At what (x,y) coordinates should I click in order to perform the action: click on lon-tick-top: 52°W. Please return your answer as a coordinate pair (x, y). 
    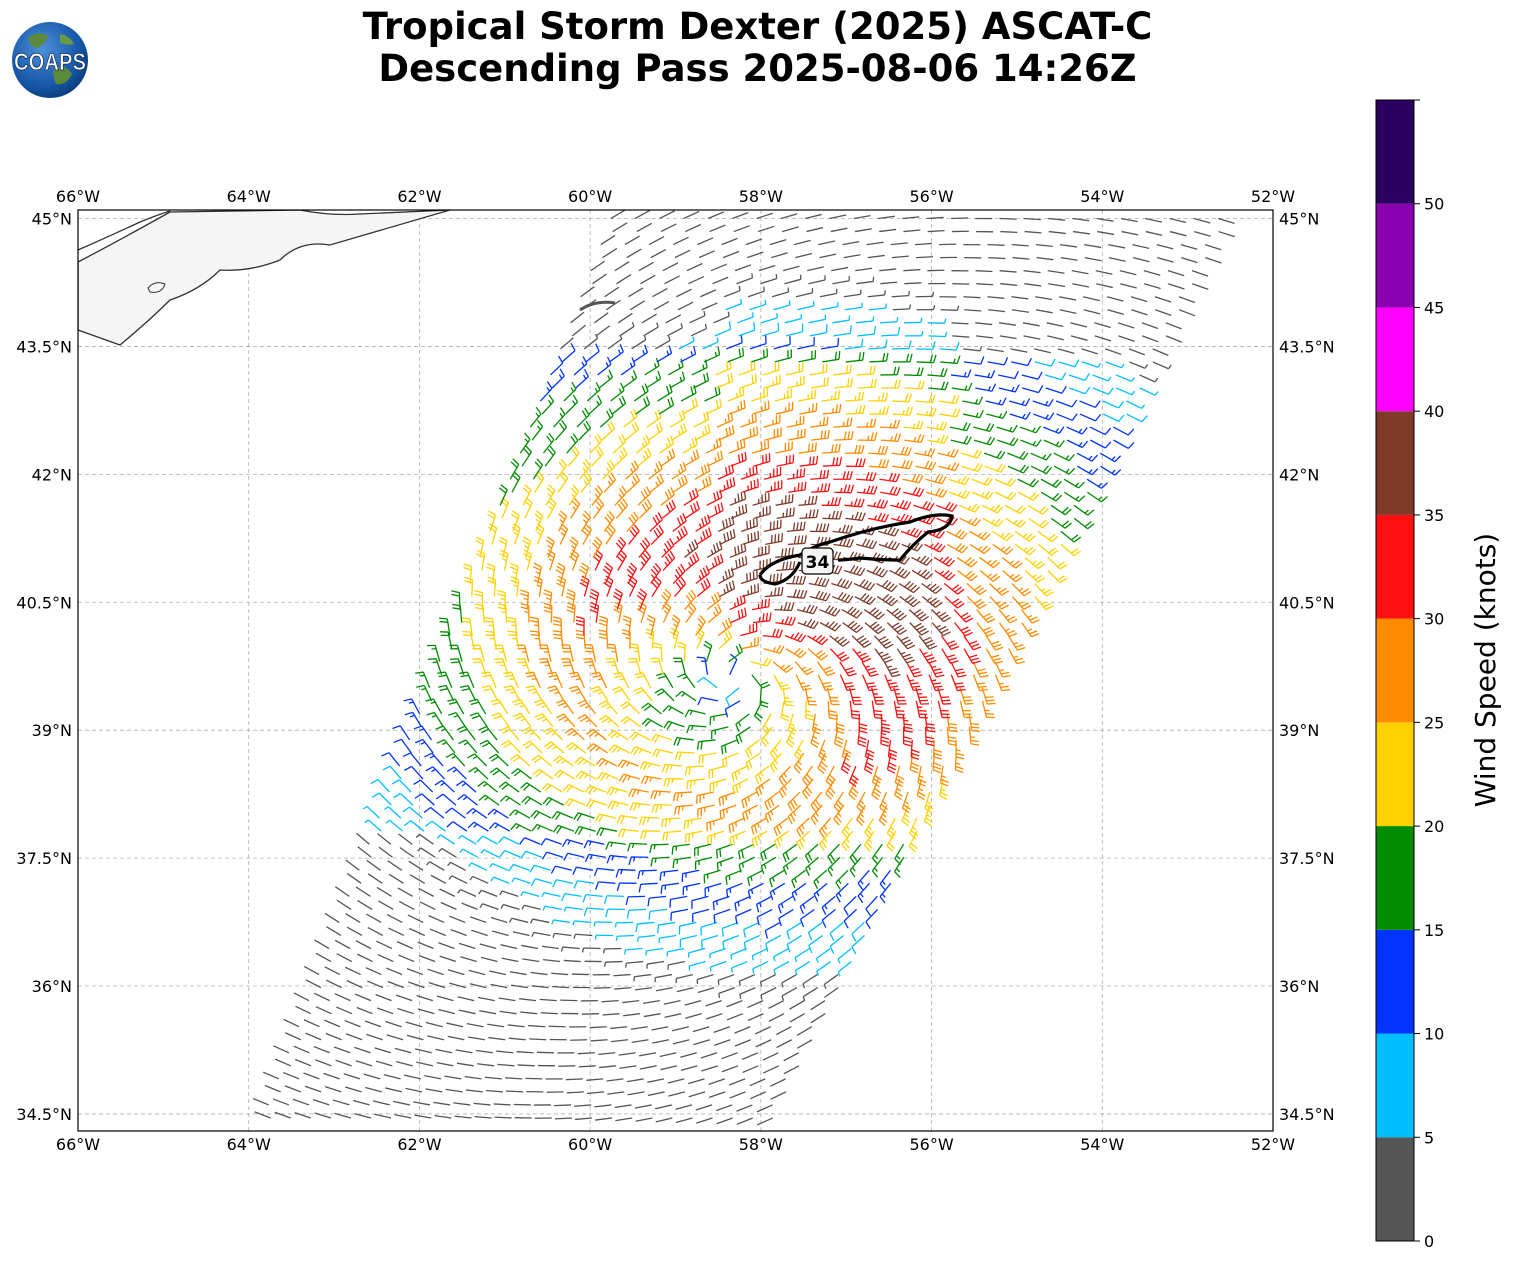
    Looking at the image, I should click on (1273, 196).